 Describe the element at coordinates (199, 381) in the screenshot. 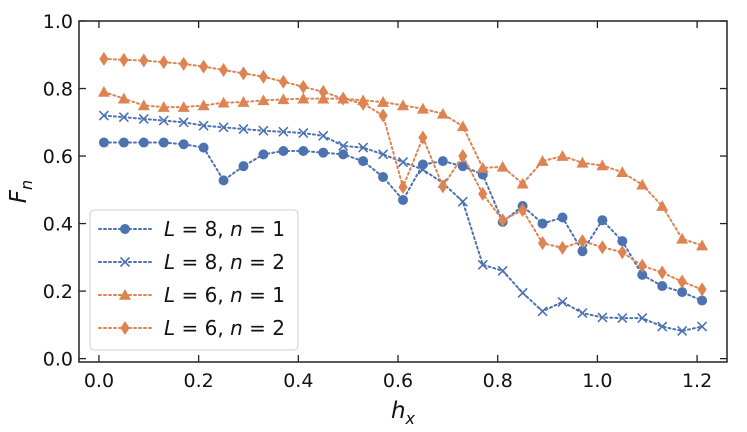

I see `x-tick-label: 0.2` at that location.